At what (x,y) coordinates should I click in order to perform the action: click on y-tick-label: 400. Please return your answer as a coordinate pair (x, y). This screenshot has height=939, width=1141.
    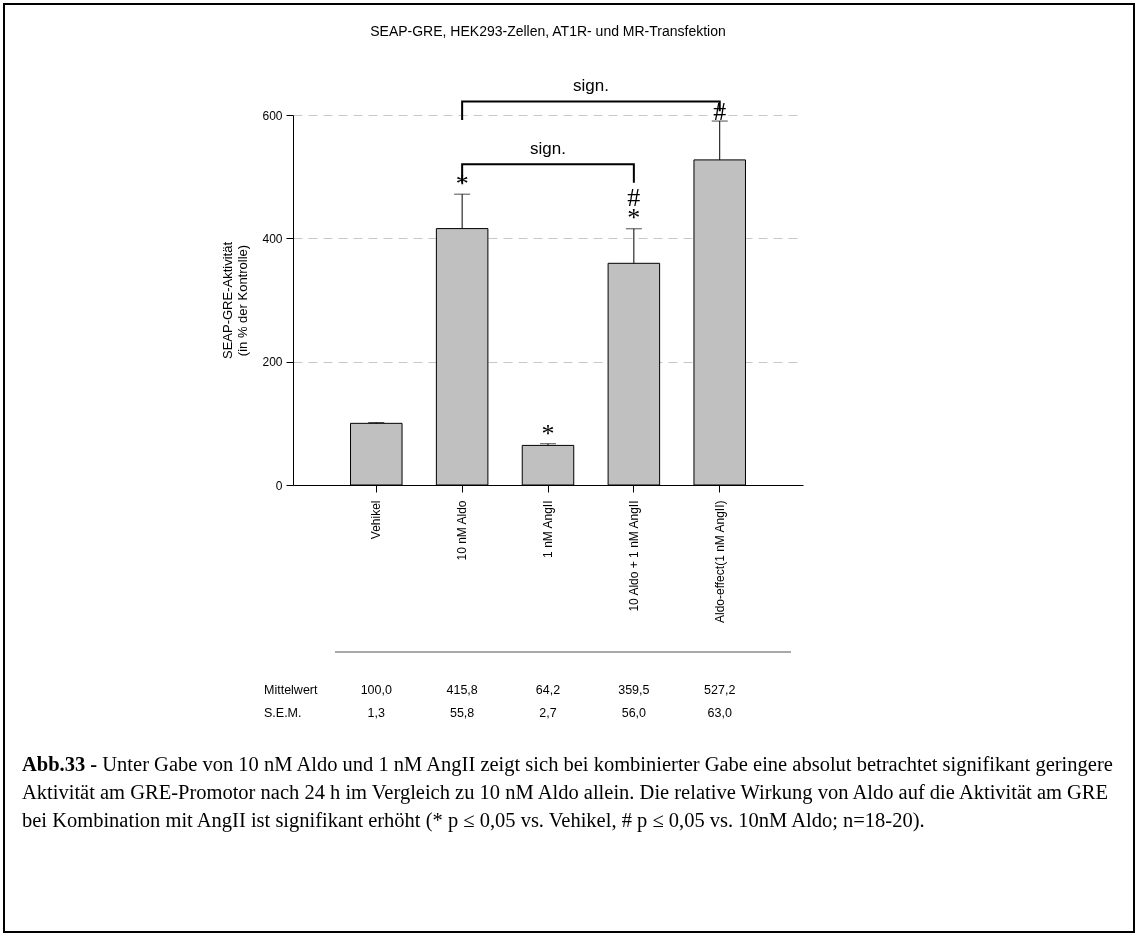
    Looking at the image, I should click on (272, 238).